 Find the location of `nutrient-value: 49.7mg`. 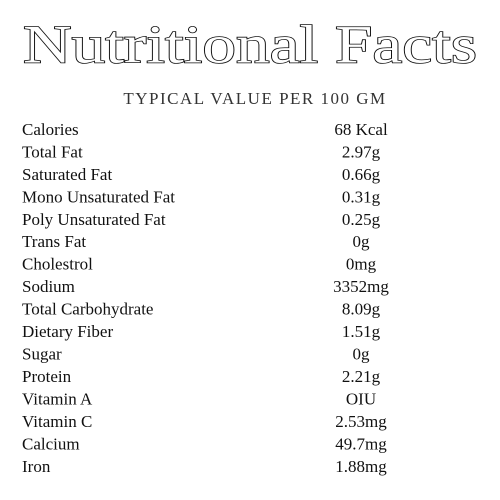

nutrient-value: 49.7mg is located at coordinates (361, 443).